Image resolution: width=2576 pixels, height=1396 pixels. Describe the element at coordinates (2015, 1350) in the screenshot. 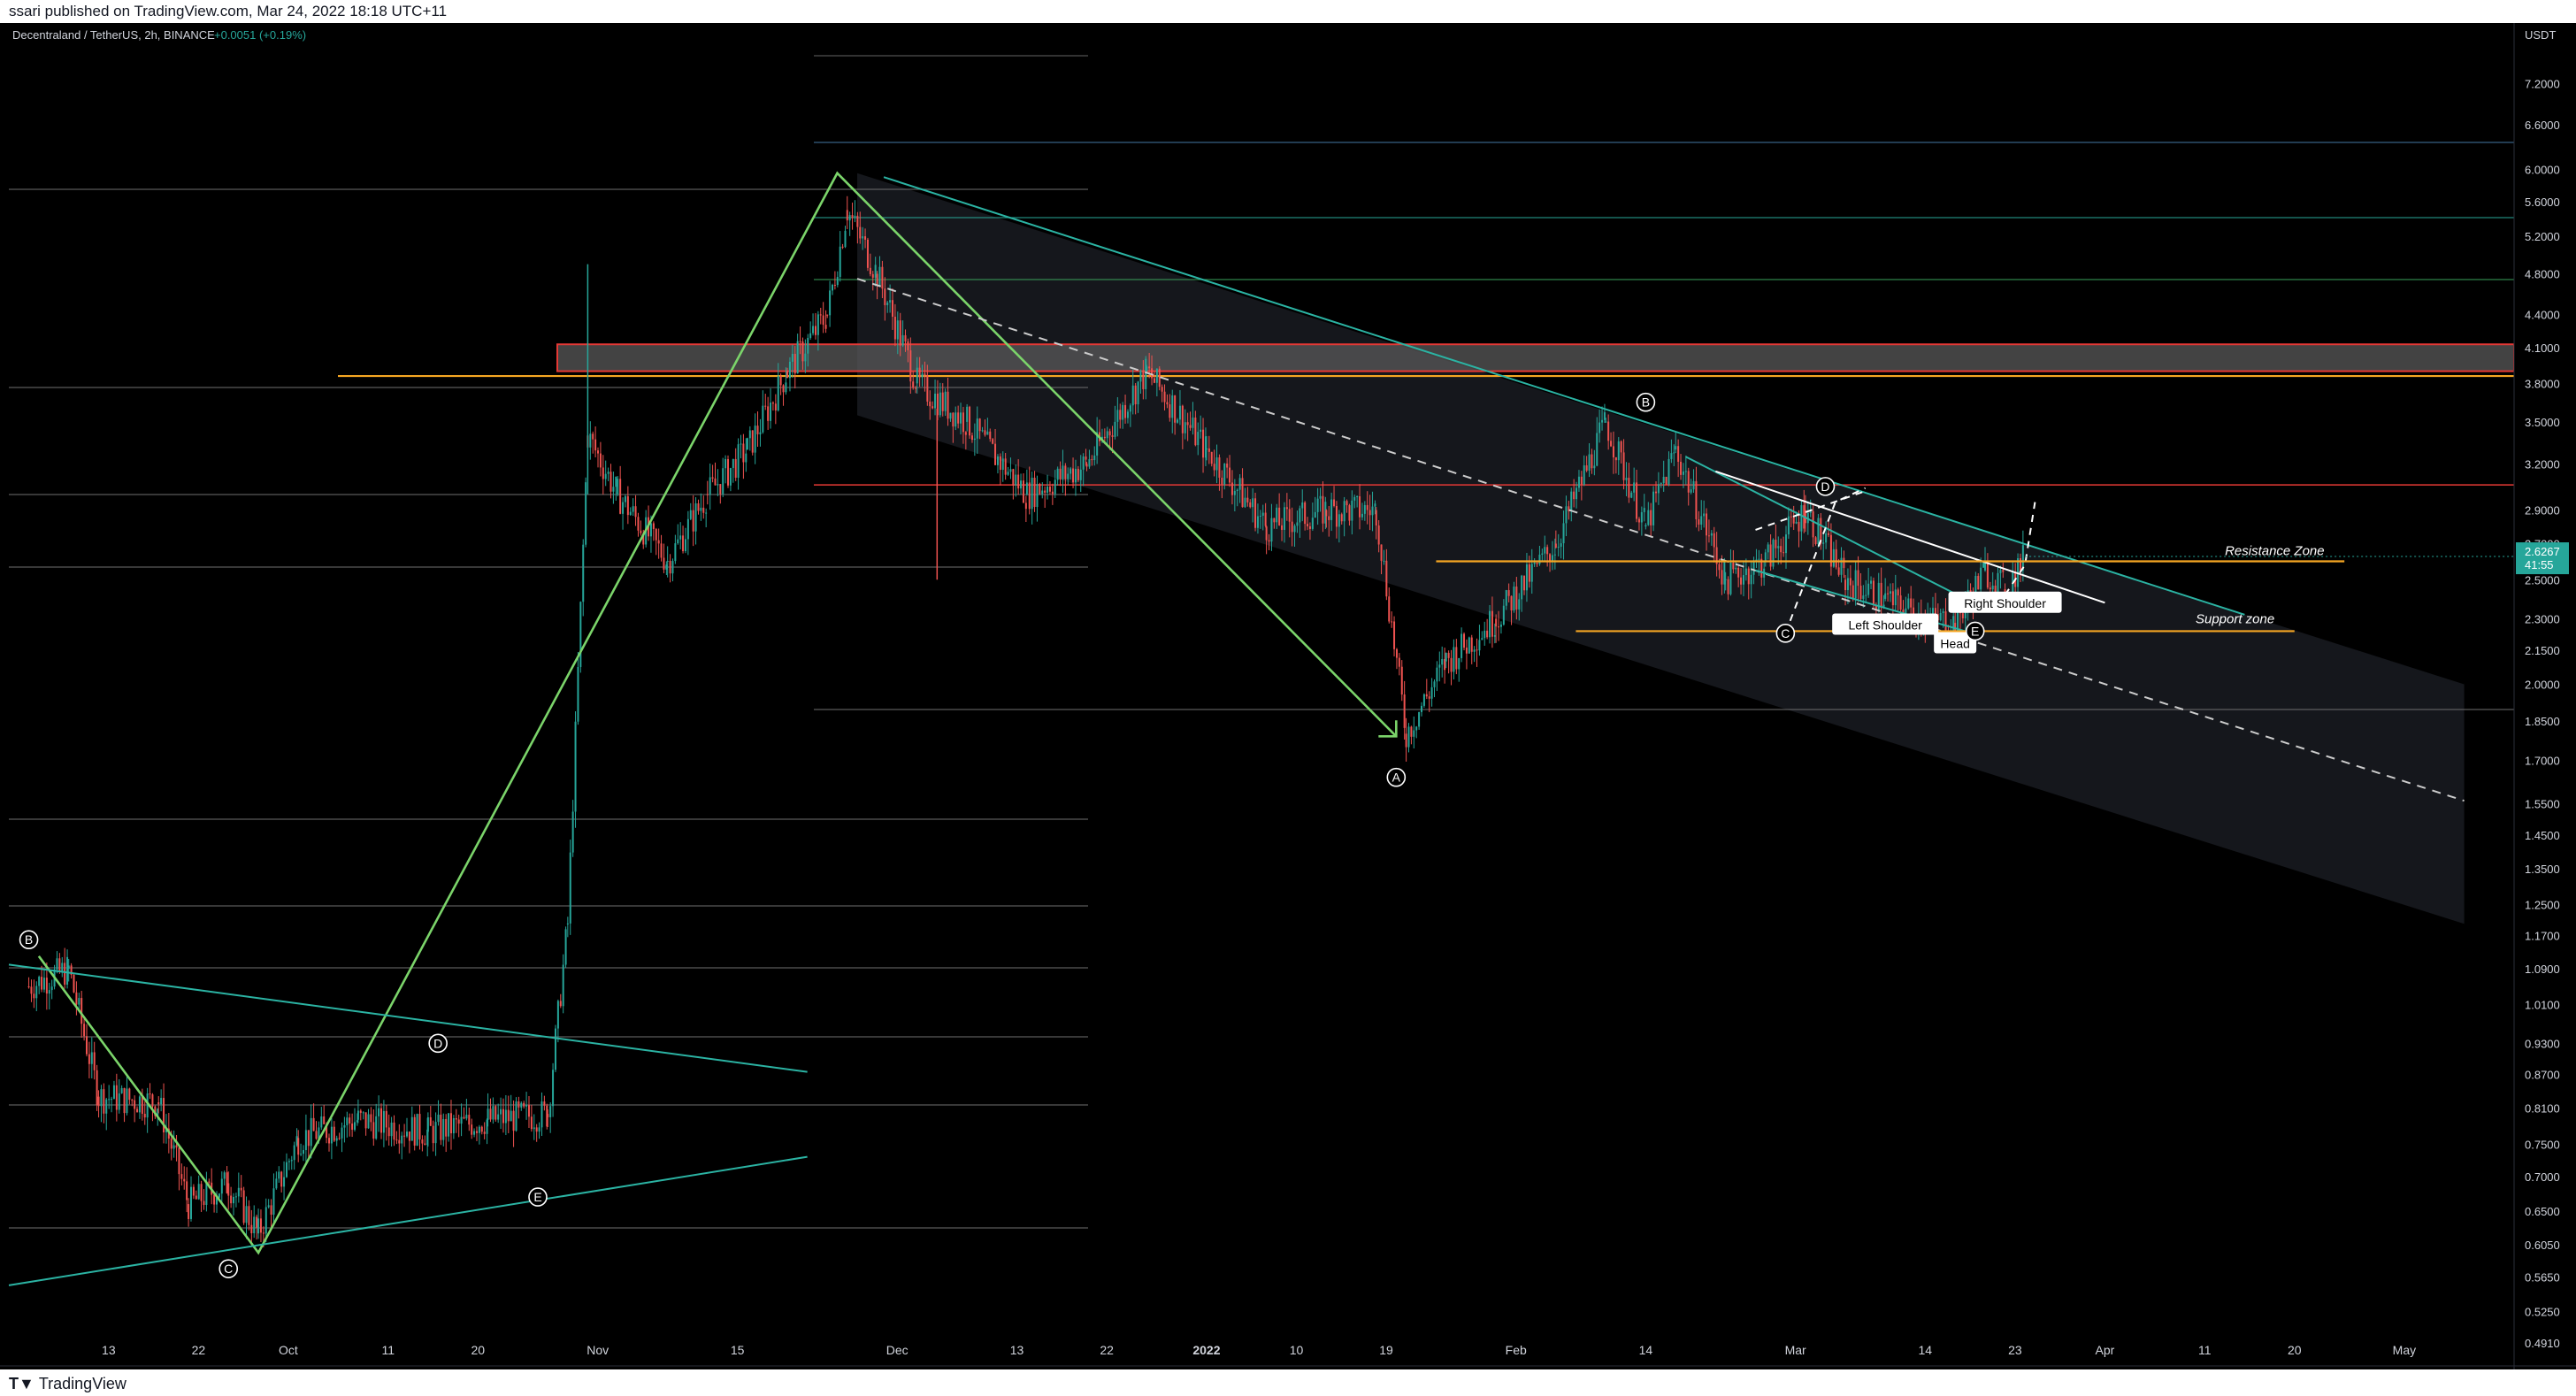

I see `time-tick: 23` at that location.